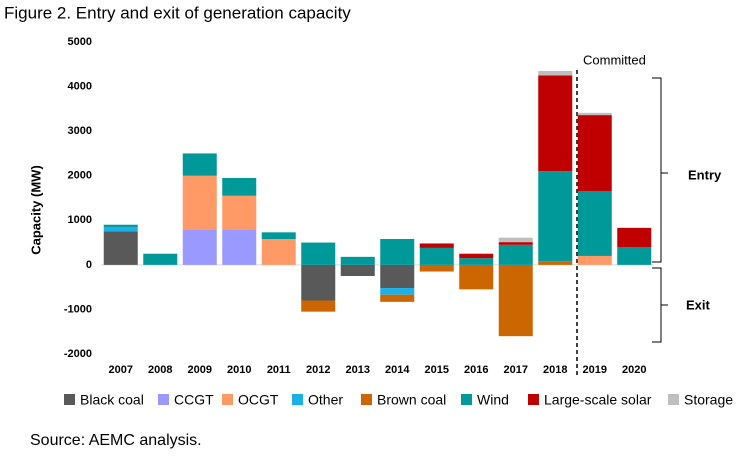 The height and width of the screenshot is (464, 754). What do you see at coordinates (112, 400) in the screenshot?
I see `legend-label: Black coal` at bounding box center [112, 400].